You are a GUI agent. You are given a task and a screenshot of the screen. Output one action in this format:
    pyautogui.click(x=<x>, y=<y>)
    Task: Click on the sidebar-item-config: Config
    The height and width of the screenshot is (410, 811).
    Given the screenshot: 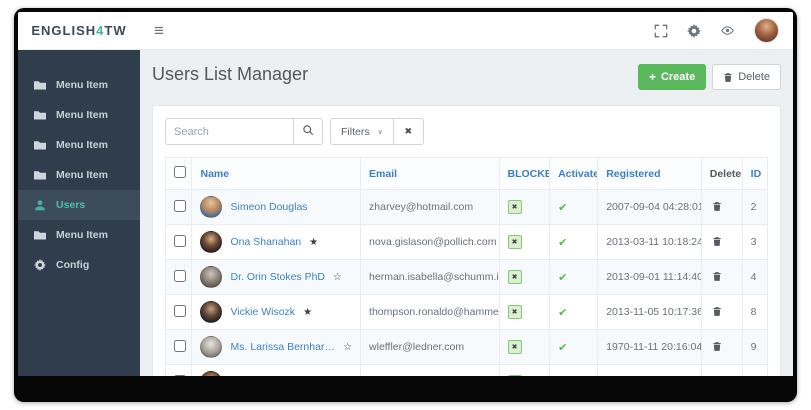 What is the action you would take?
    pyautogui.click(x=79, y=265)
    